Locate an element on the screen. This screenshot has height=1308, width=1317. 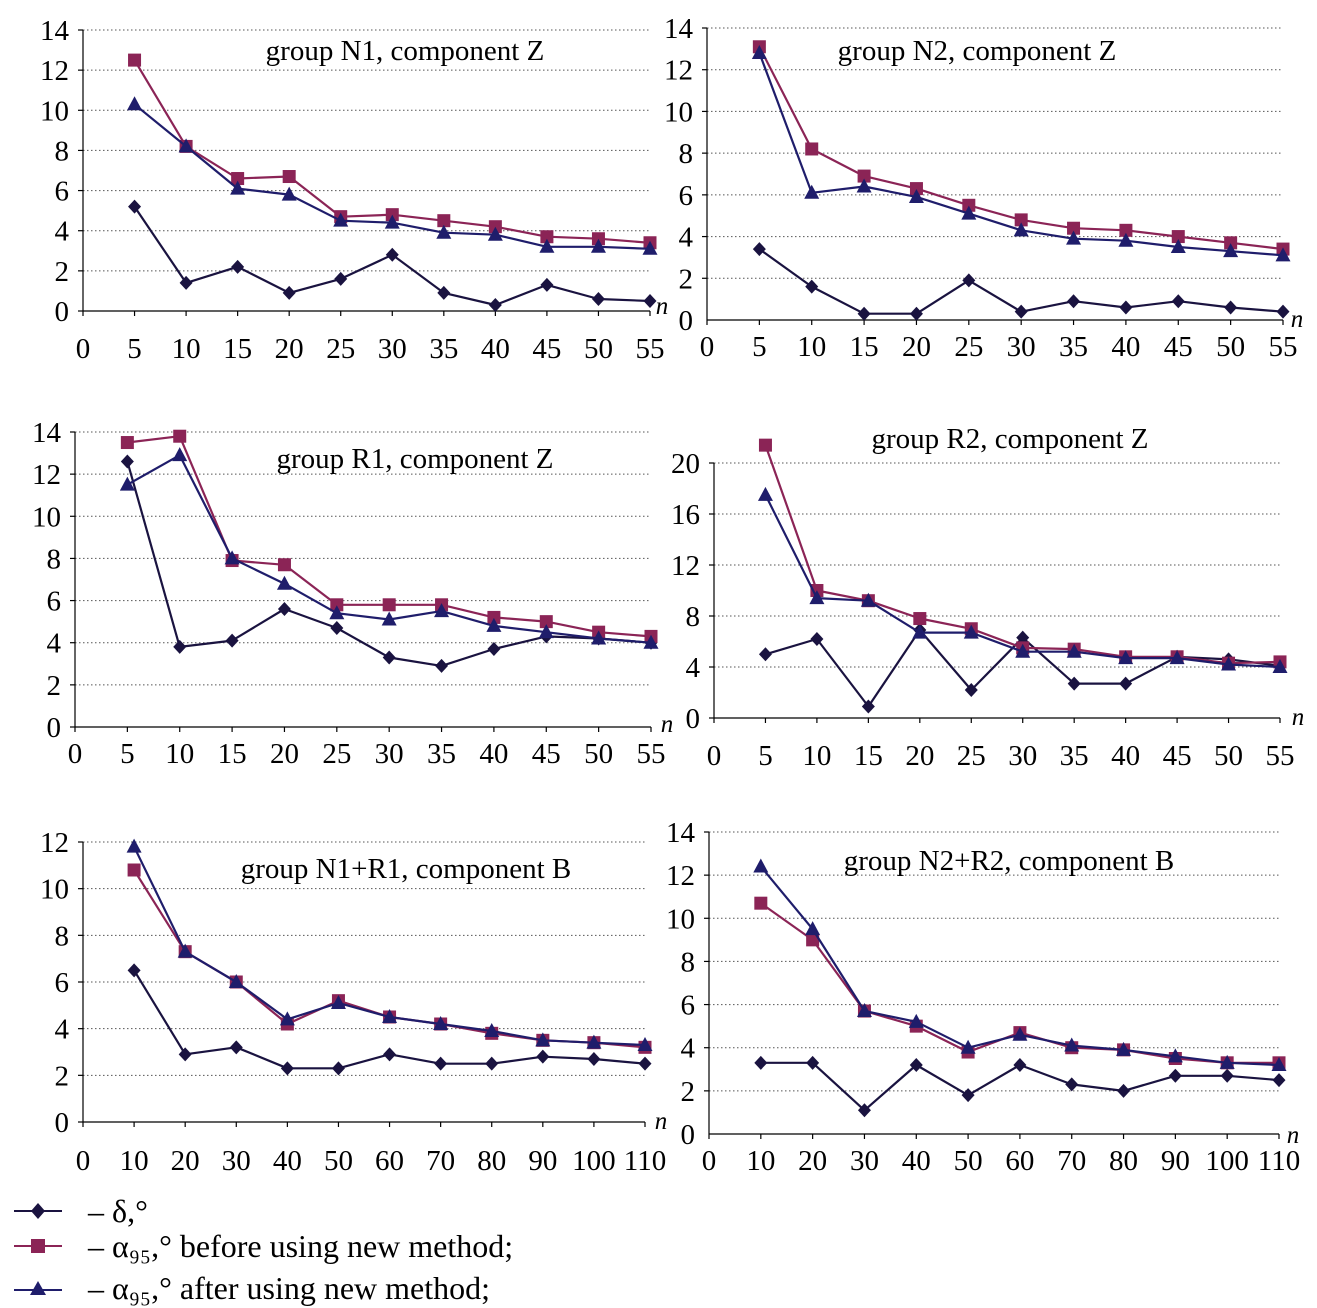
x-tick-label: 15 is located at coordinates (237, 349).